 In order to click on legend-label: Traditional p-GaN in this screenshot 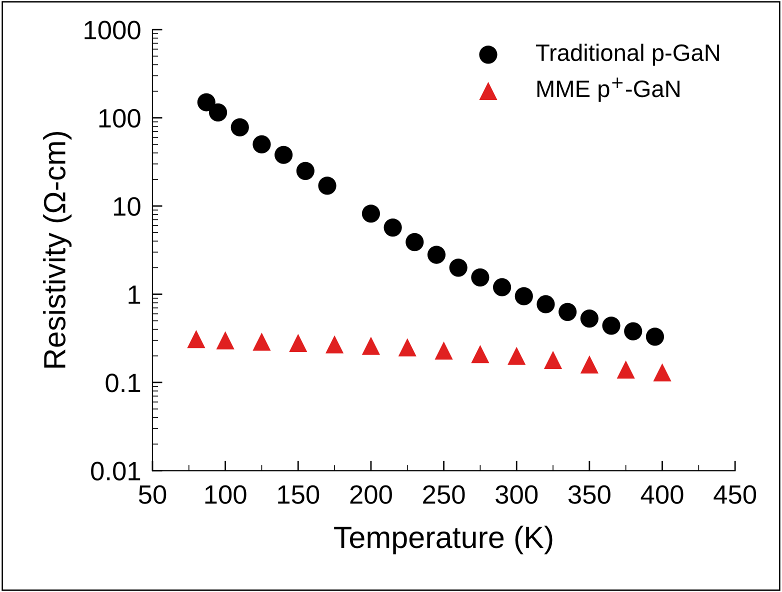, I will do `click(627, 55)`.